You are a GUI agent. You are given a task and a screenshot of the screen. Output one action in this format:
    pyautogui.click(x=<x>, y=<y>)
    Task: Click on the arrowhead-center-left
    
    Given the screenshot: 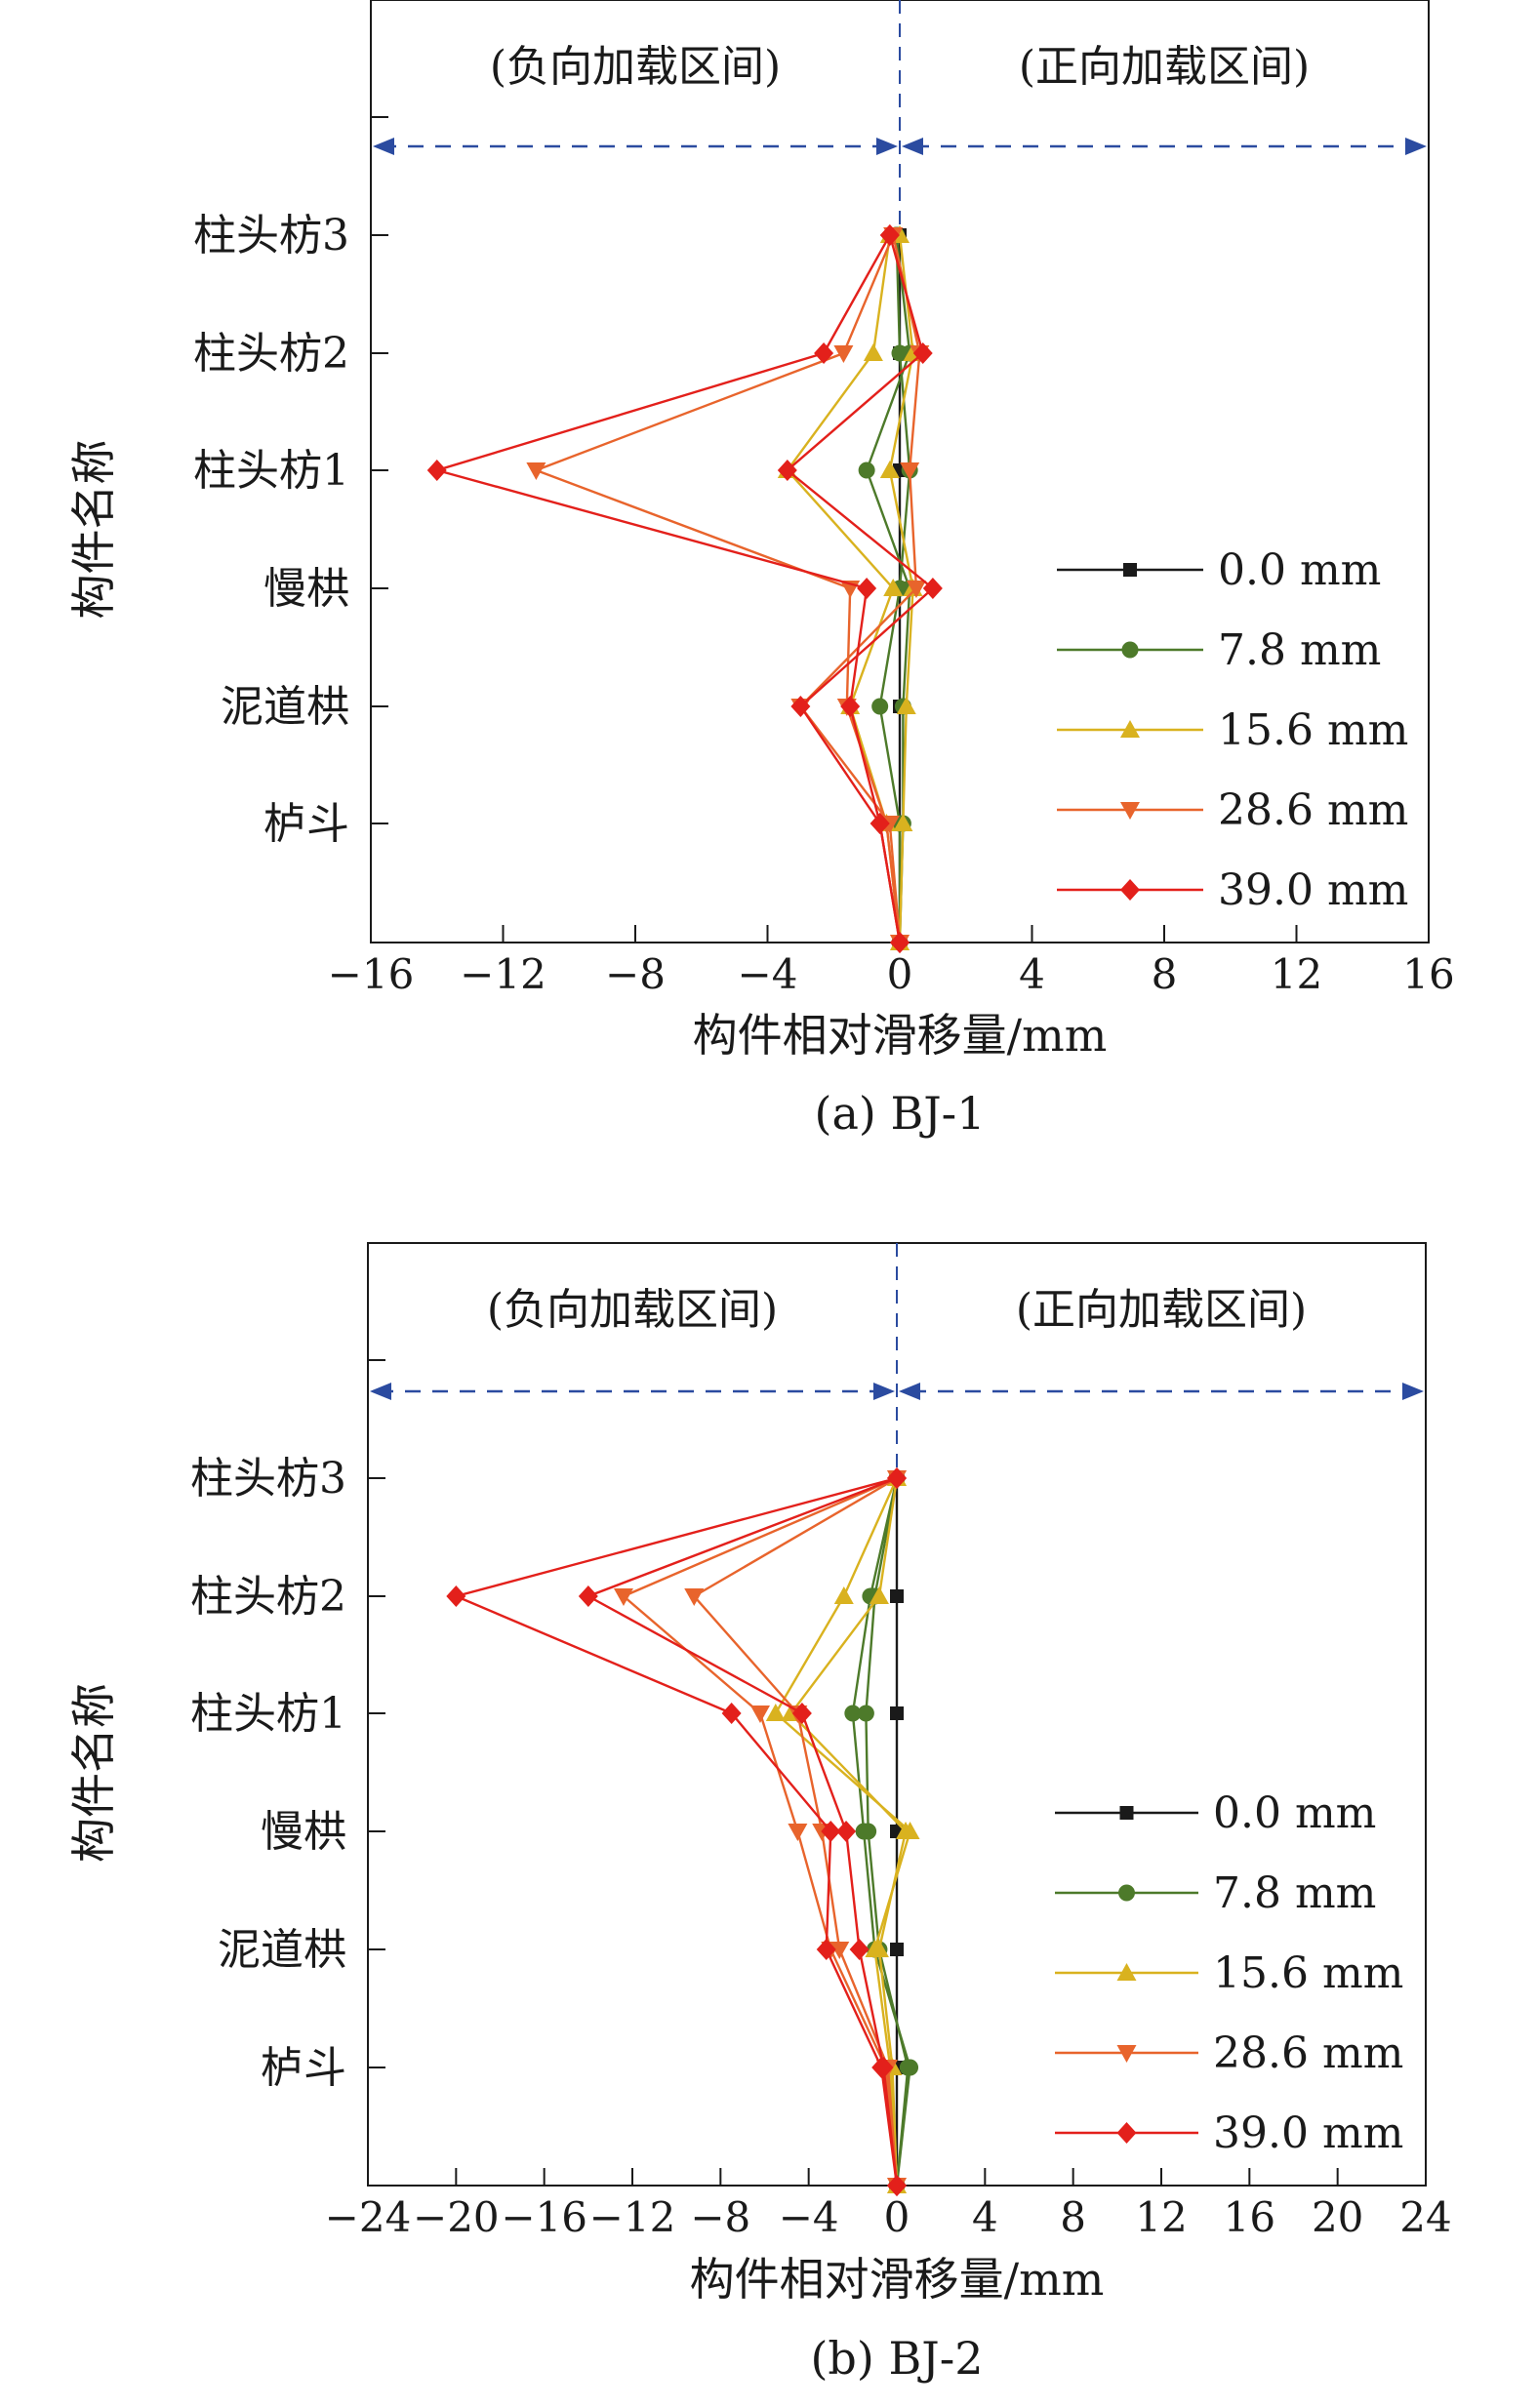 What is the action you would take?
    pyautogui.click(x=884, y=1391)
    